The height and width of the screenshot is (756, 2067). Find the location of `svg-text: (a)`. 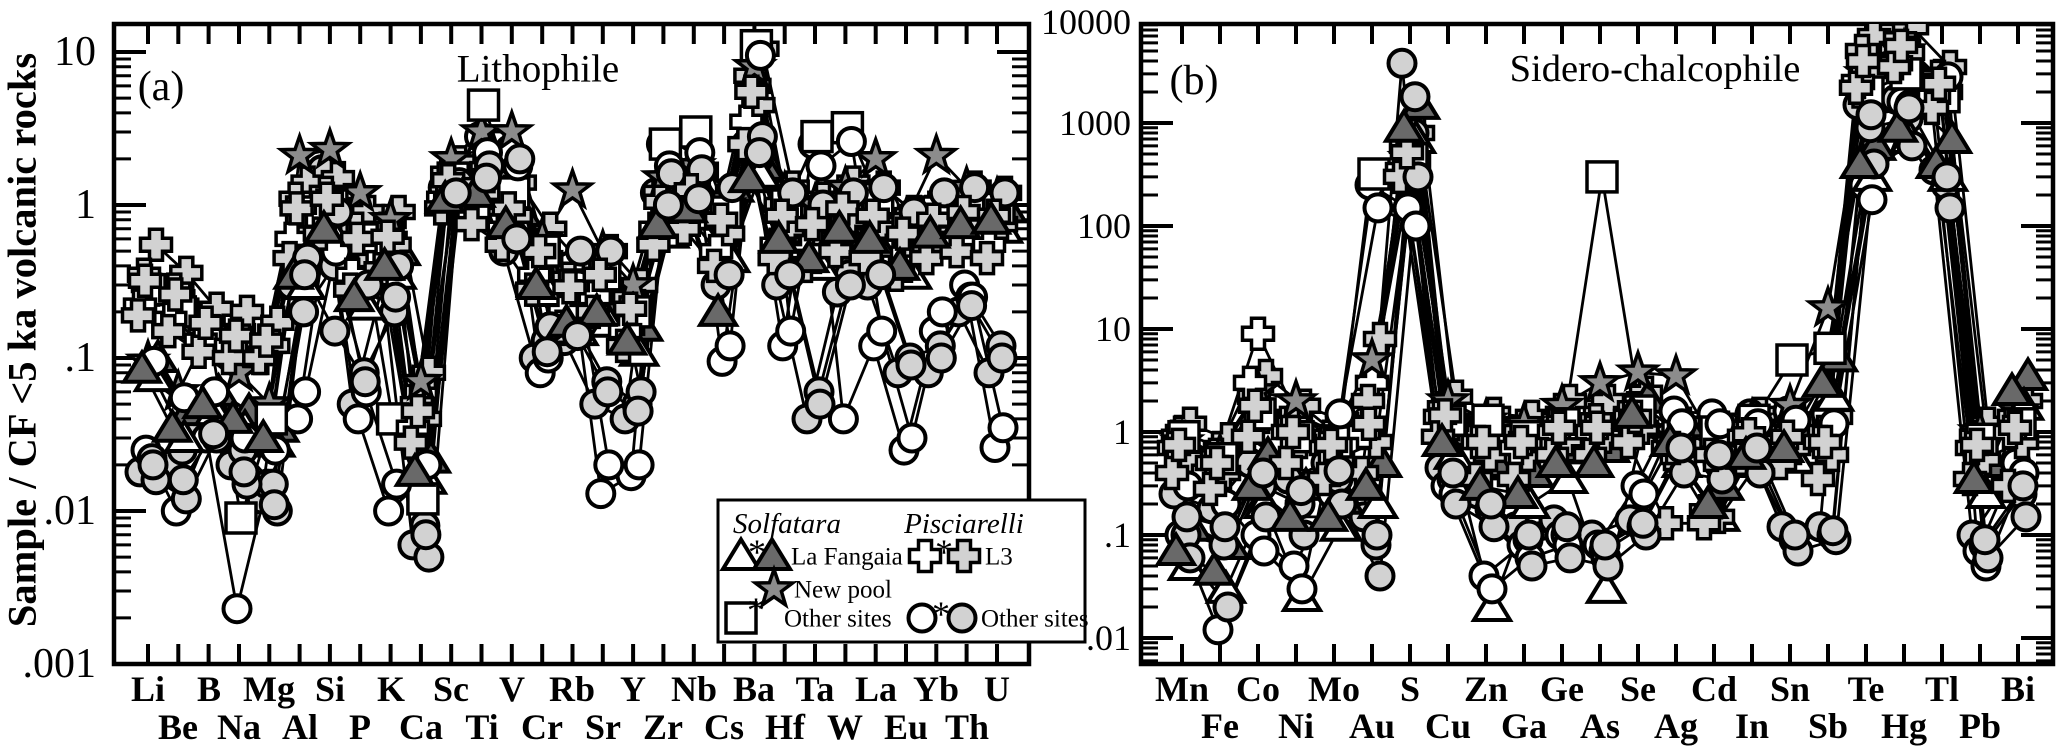

svg-text: (a) is located at coordinates (161, 87).